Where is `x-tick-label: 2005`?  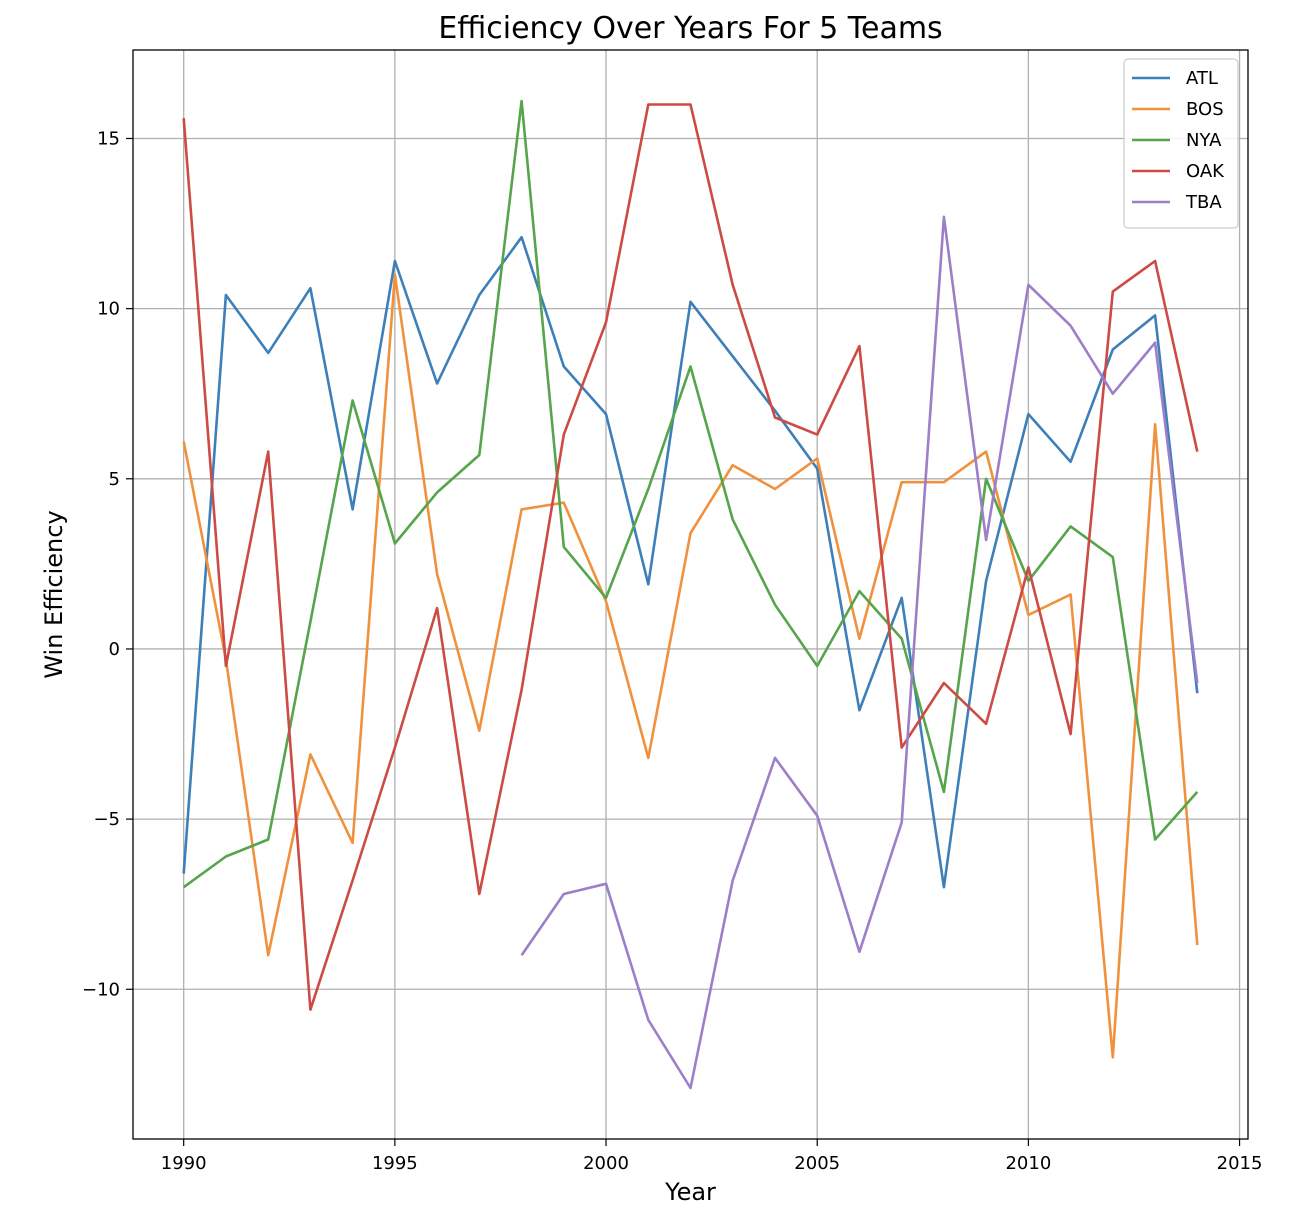
x-tick-label: 2005 is located at coordinates (817, 1163).